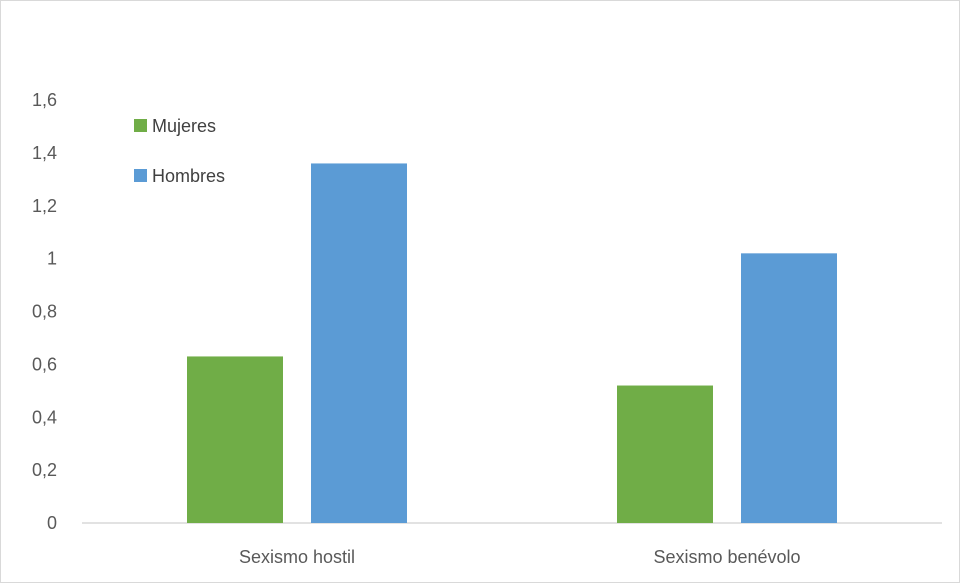 The height and width of the screenshot is (583, 960). I want to click on y-tick-label: 0, so click(52, 523).